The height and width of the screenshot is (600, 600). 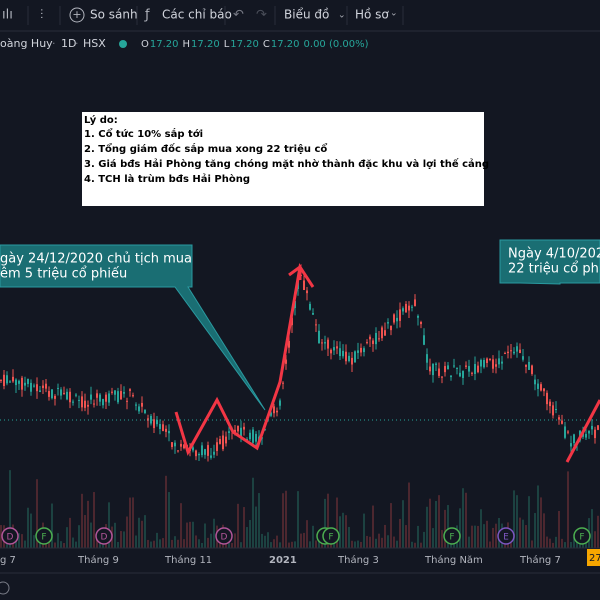 I want to click on ohlc-key: O, so click(x=145, y=44).